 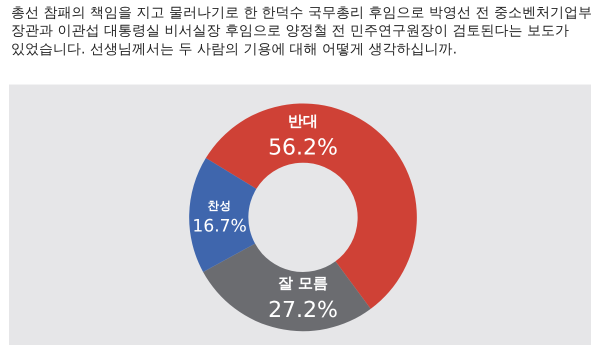 What do you see at coordinates (303, 148) in the screenshot?
I see `data-label: 56.2%` at bounding box center [303, 148].